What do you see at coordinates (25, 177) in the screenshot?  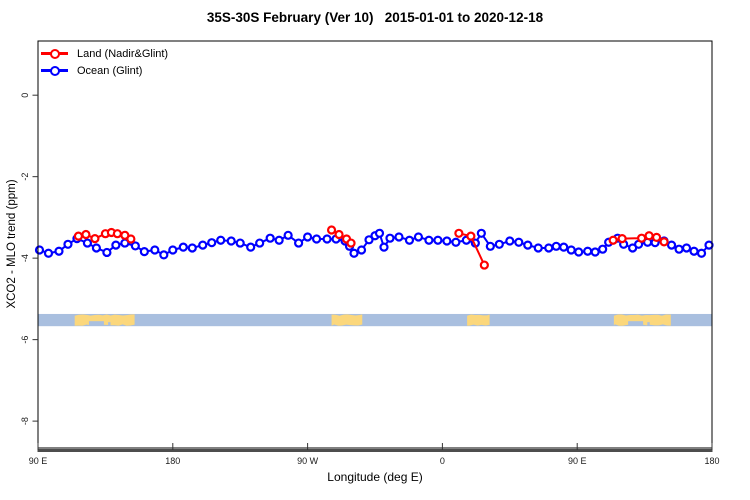 I see `y-tick-label: -2` at bounding box center [25, 177].